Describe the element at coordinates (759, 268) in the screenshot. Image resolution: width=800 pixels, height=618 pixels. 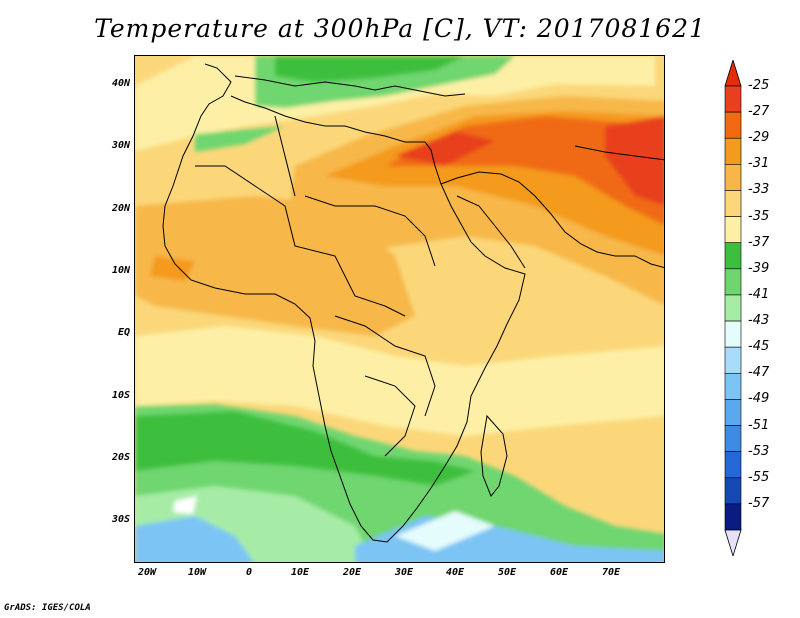
I see `colorbar-label: -39` at that location.